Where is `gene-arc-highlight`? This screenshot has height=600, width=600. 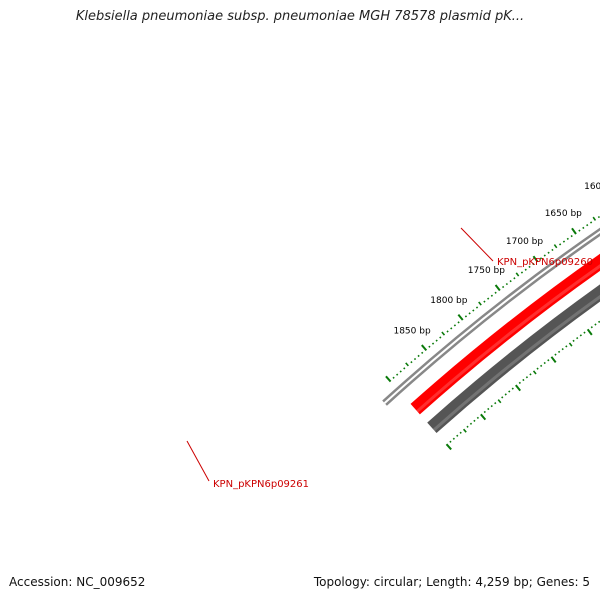 gene-arc-highlight is located at coordinates (508, 338).